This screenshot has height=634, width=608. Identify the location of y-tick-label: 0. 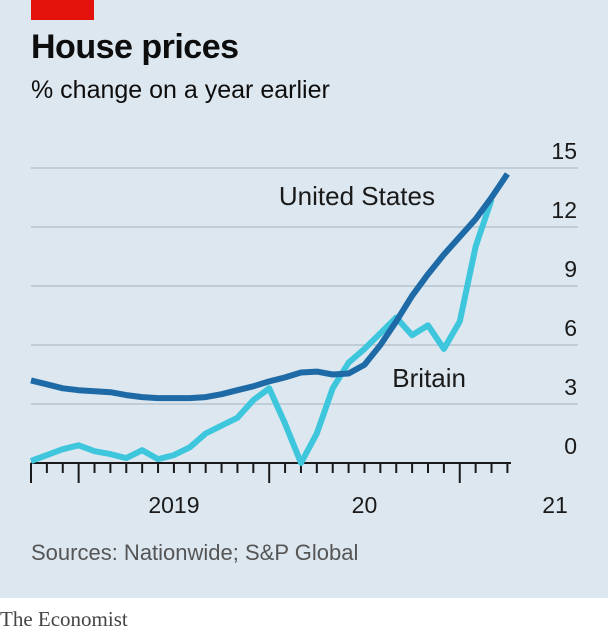
(570, 446).